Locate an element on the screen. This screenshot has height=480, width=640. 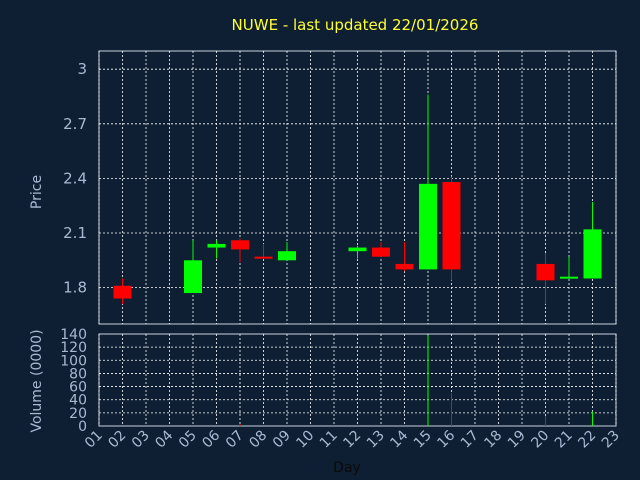
volume-tick-label: 120 is located at coordinates (73, 348).